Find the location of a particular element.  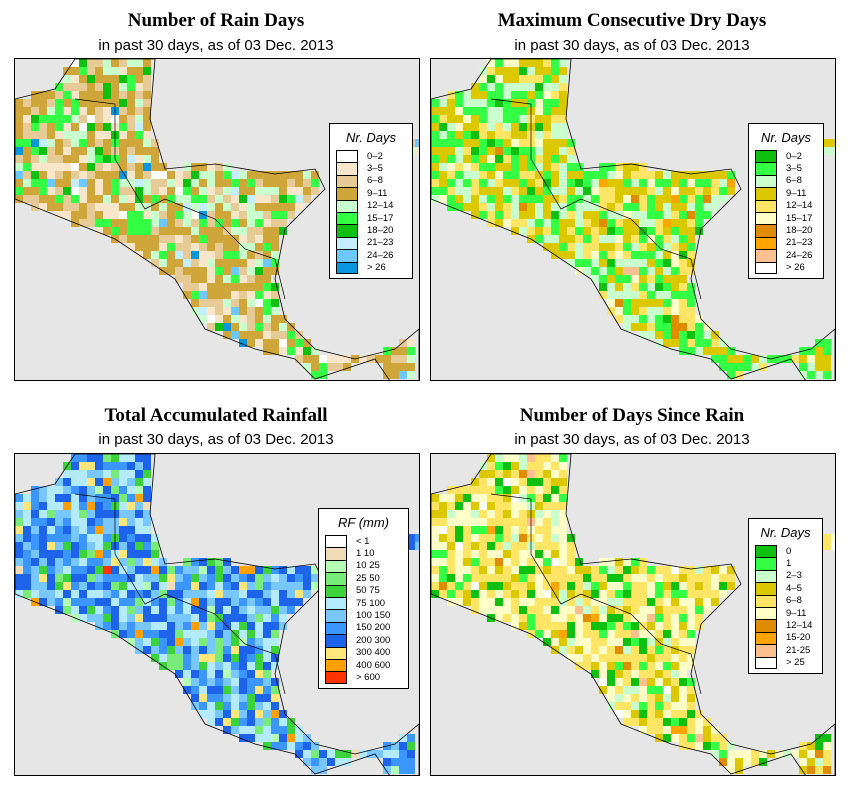

legend-item: 1 10 is located at coordinates (363, 553).